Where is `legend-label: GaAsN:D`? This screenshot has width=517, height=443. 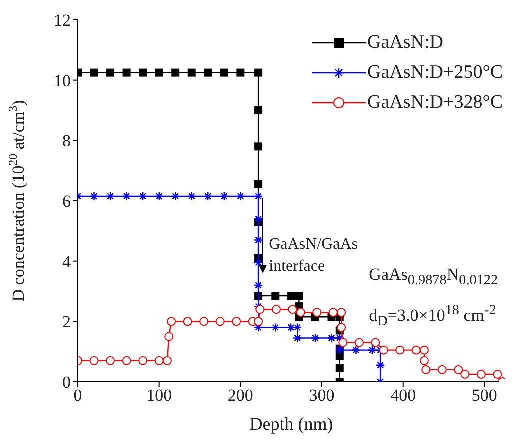
legend-label: GaAsN:D is located at coordinates (406, 43).